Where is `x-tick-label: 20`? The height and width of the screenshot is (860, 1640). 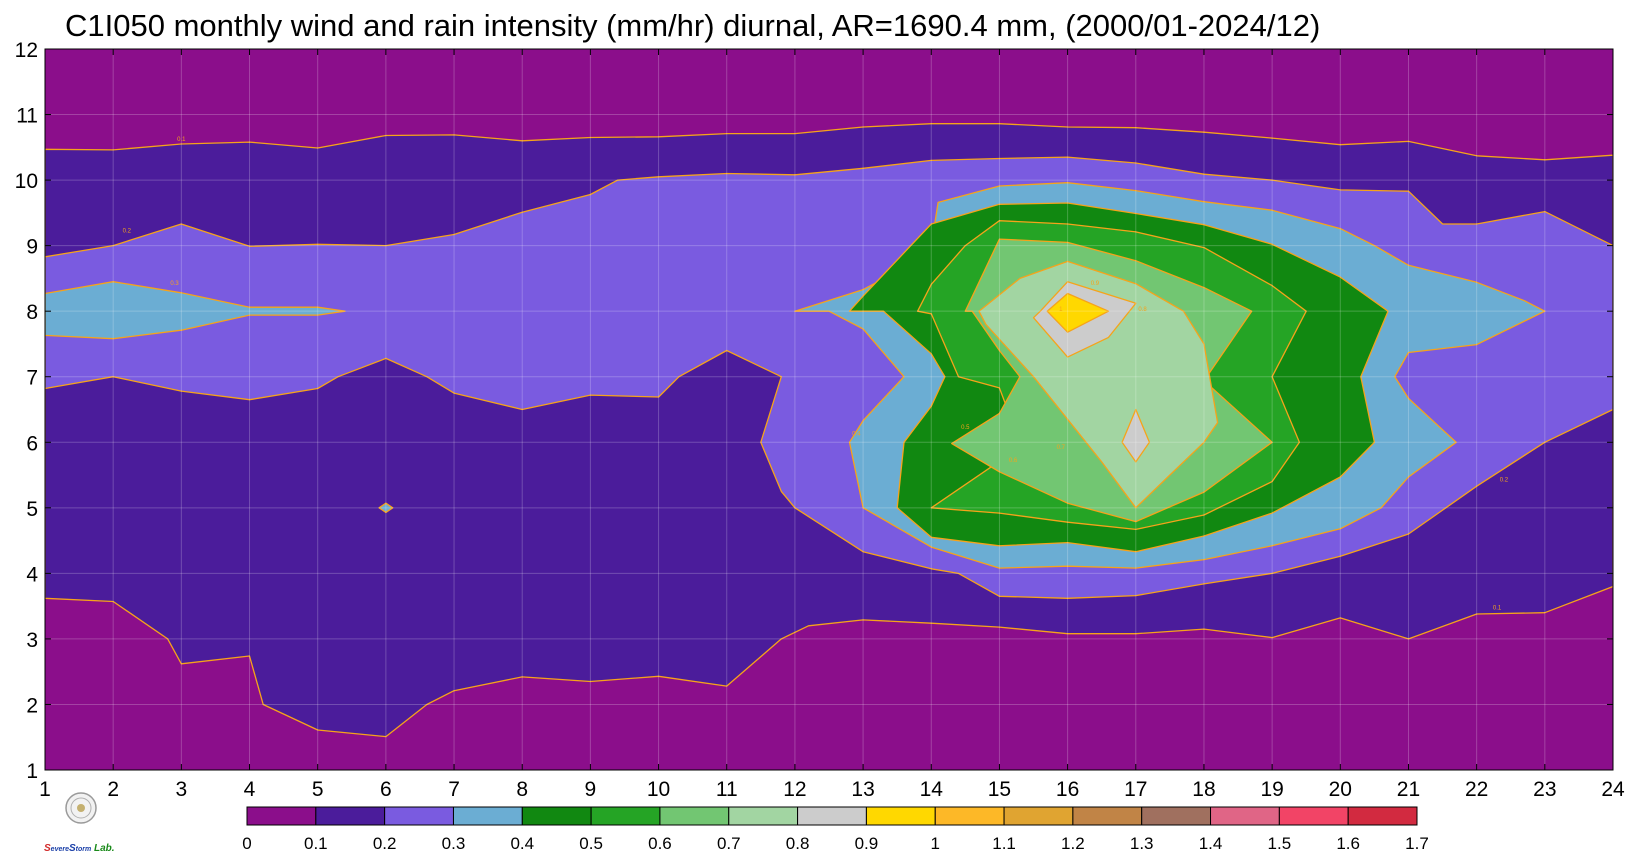
x-tick-label: 20 is located at coordinates (1340, 789).